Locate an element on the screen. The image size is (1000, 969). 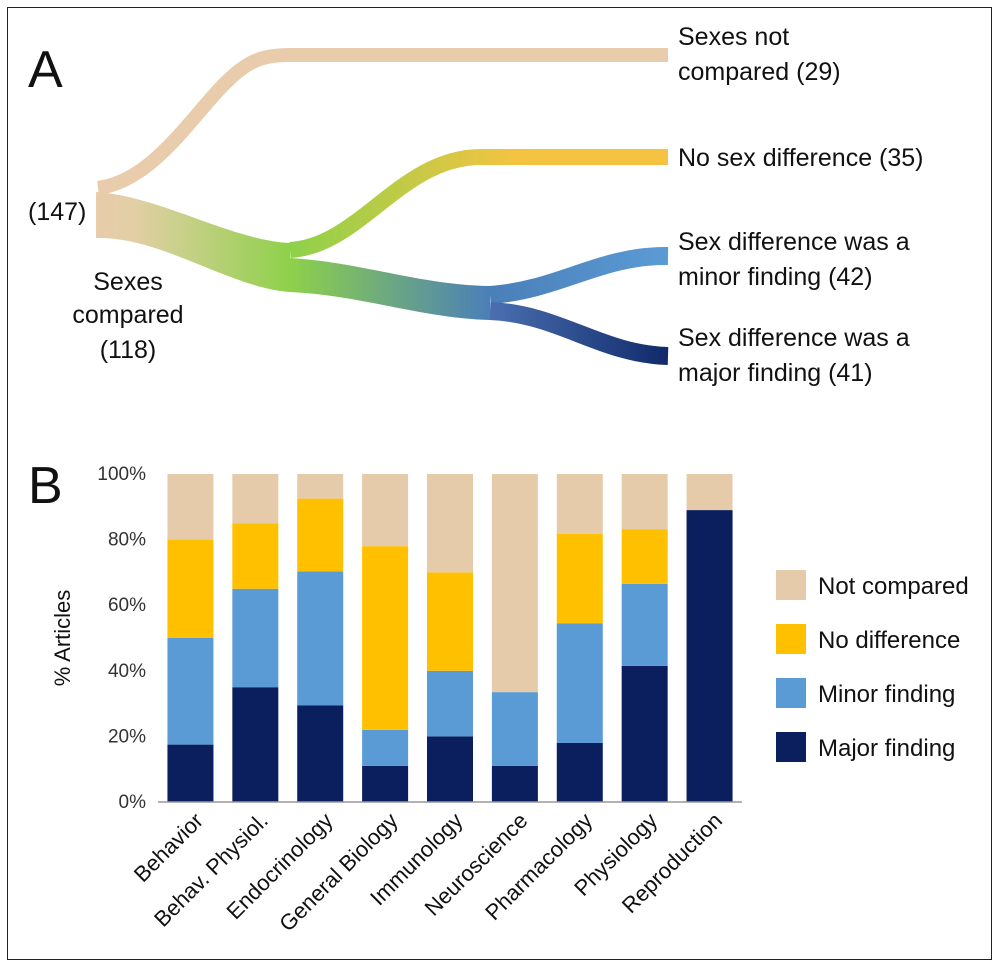
bar-stack-immunology is located at coordinates (450, 638).